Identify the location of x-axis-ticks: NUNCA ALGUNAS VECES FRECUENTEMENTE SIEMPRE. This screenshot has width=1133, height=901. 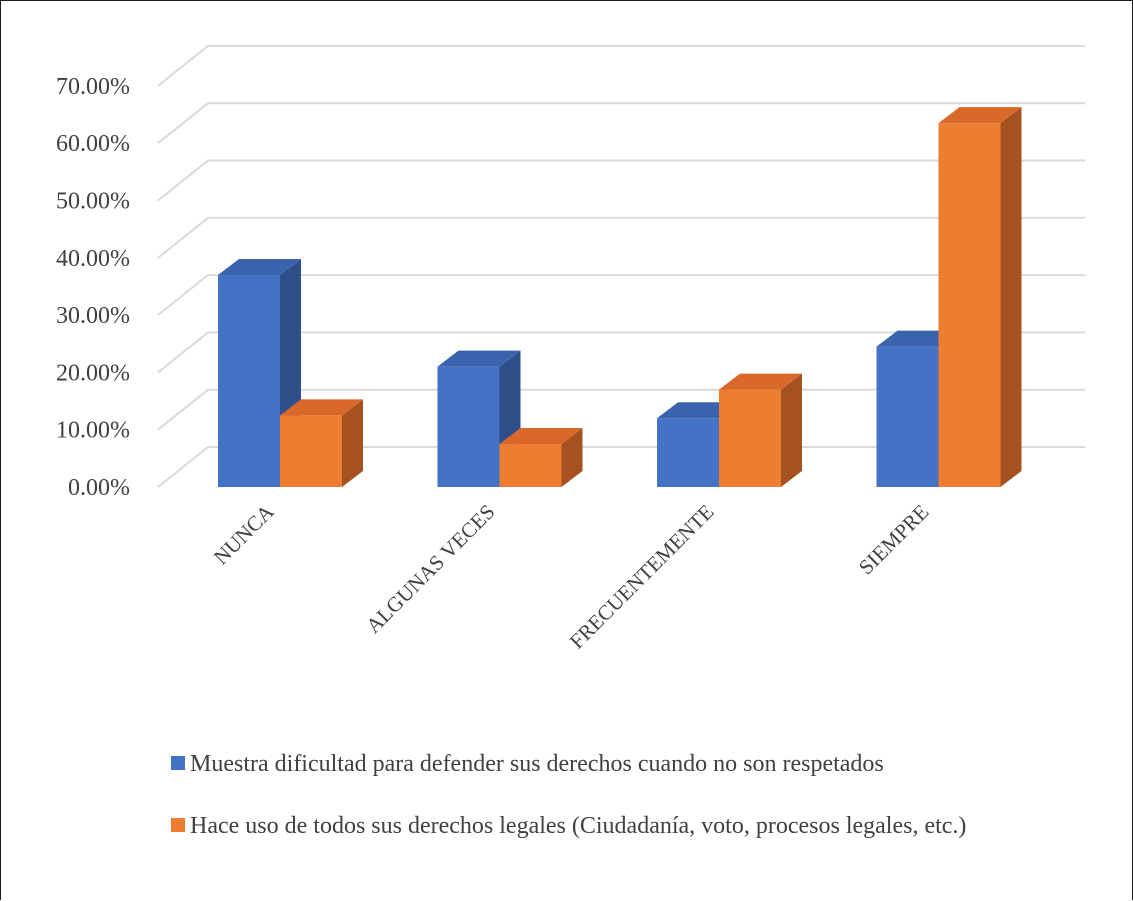
(571, 576).